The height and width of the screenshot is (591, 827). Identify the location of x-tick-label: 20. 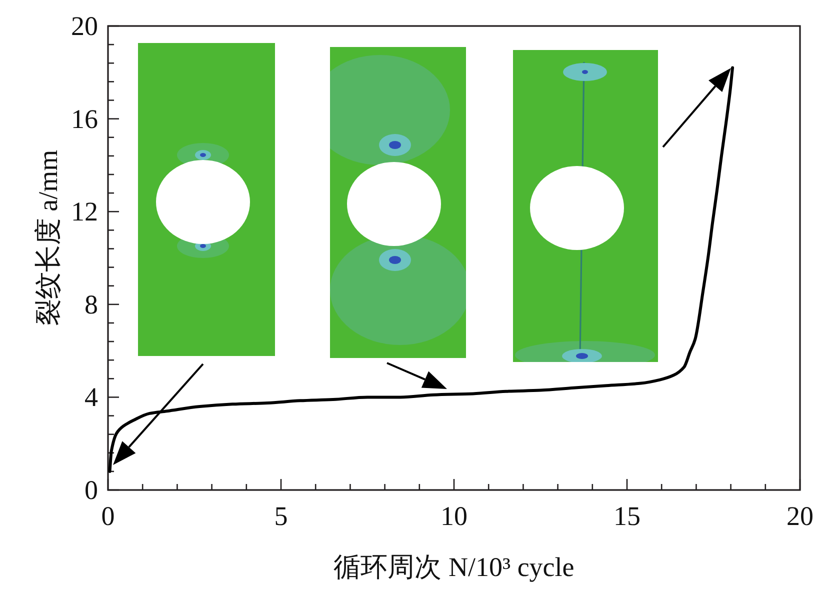
(800, 516).